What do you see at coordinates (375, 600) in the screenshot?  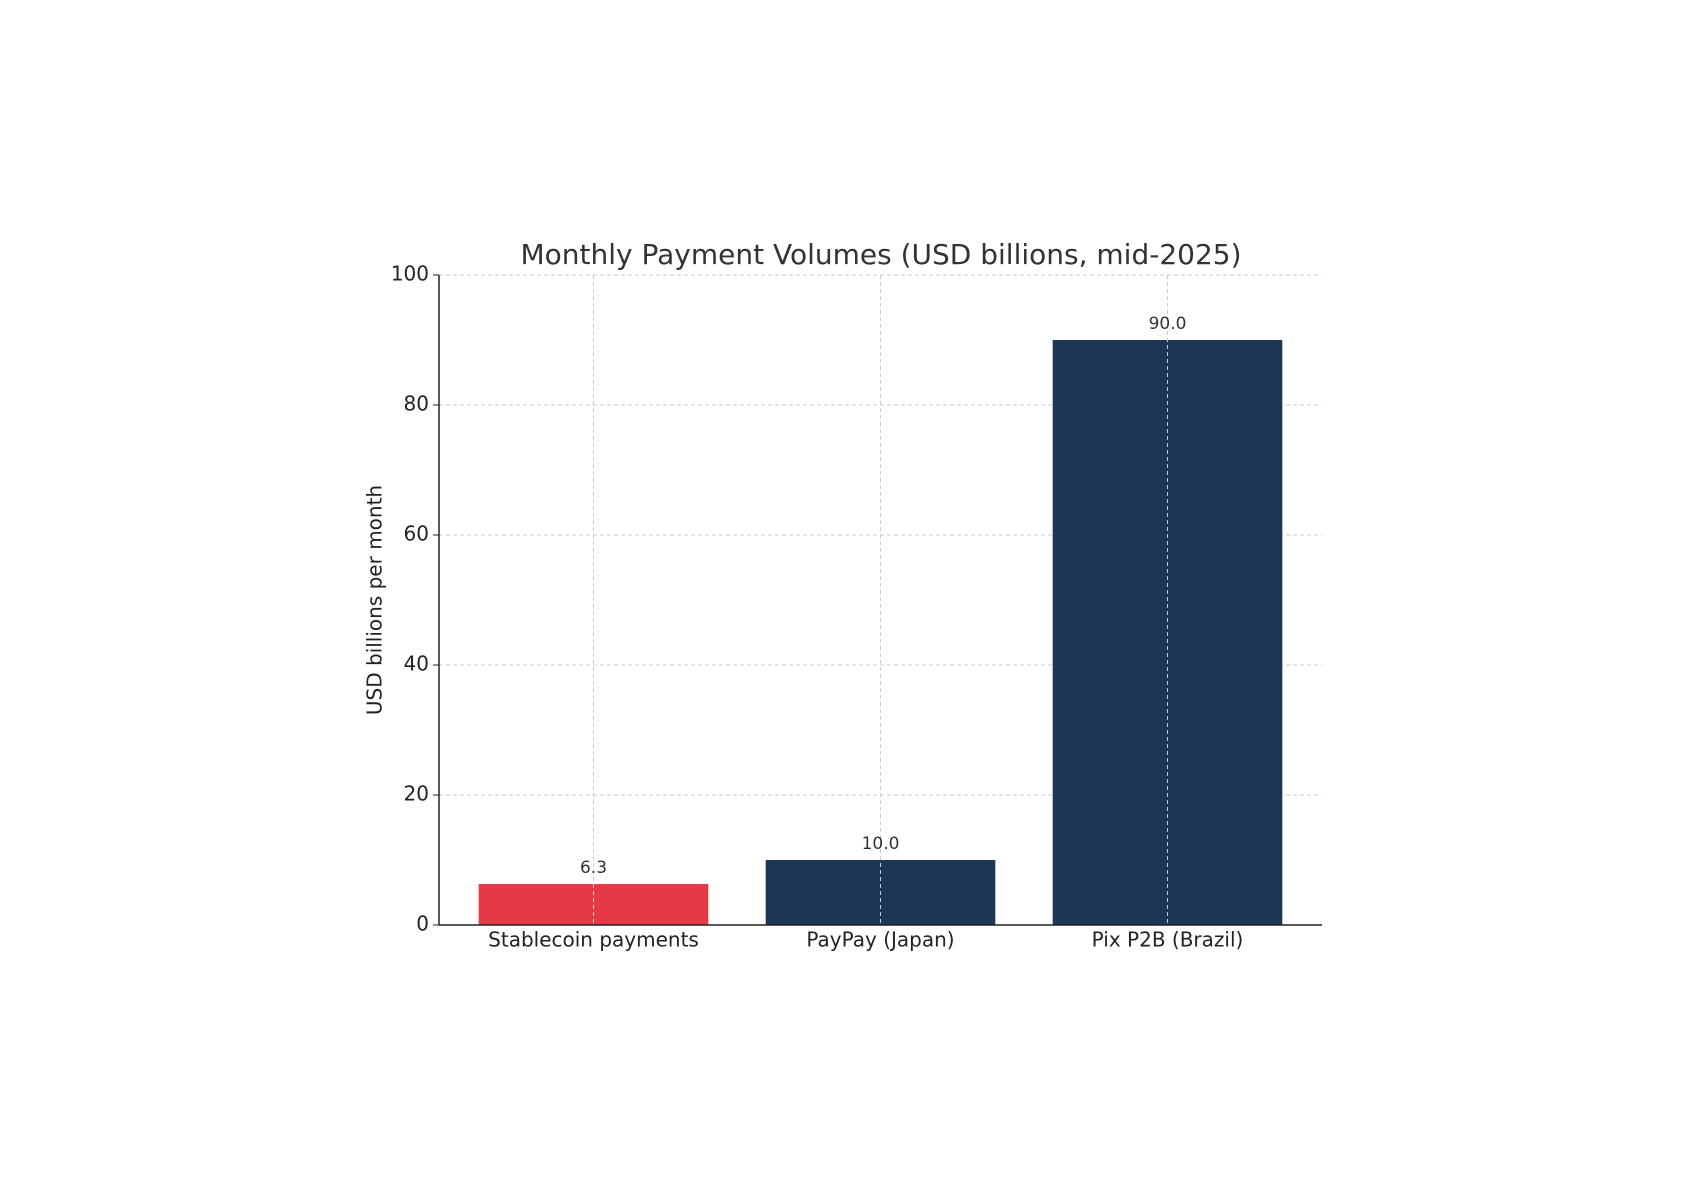 I see `y-axis-label: USD billions per month` at bounding box center [375, 600].